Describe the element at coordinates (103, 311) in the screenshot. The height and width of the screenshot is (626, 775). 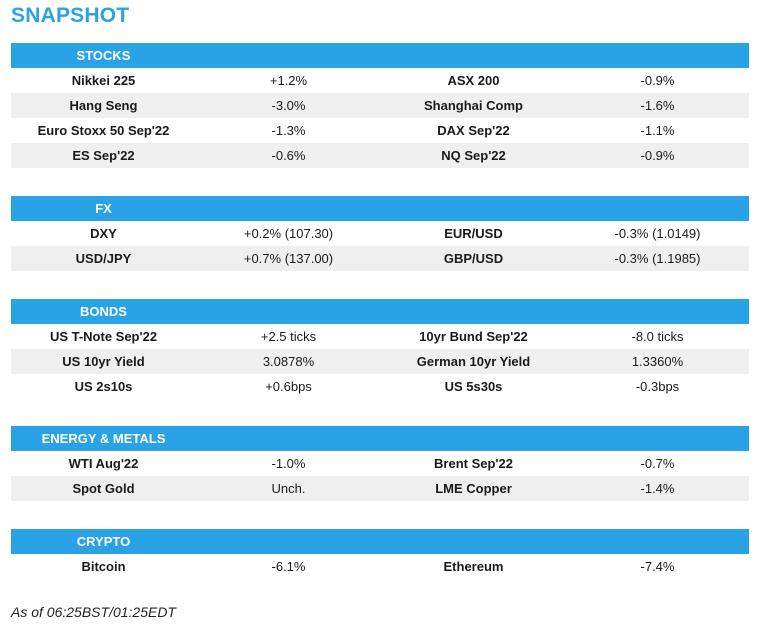
I see `section-title: BONDS` at that location.